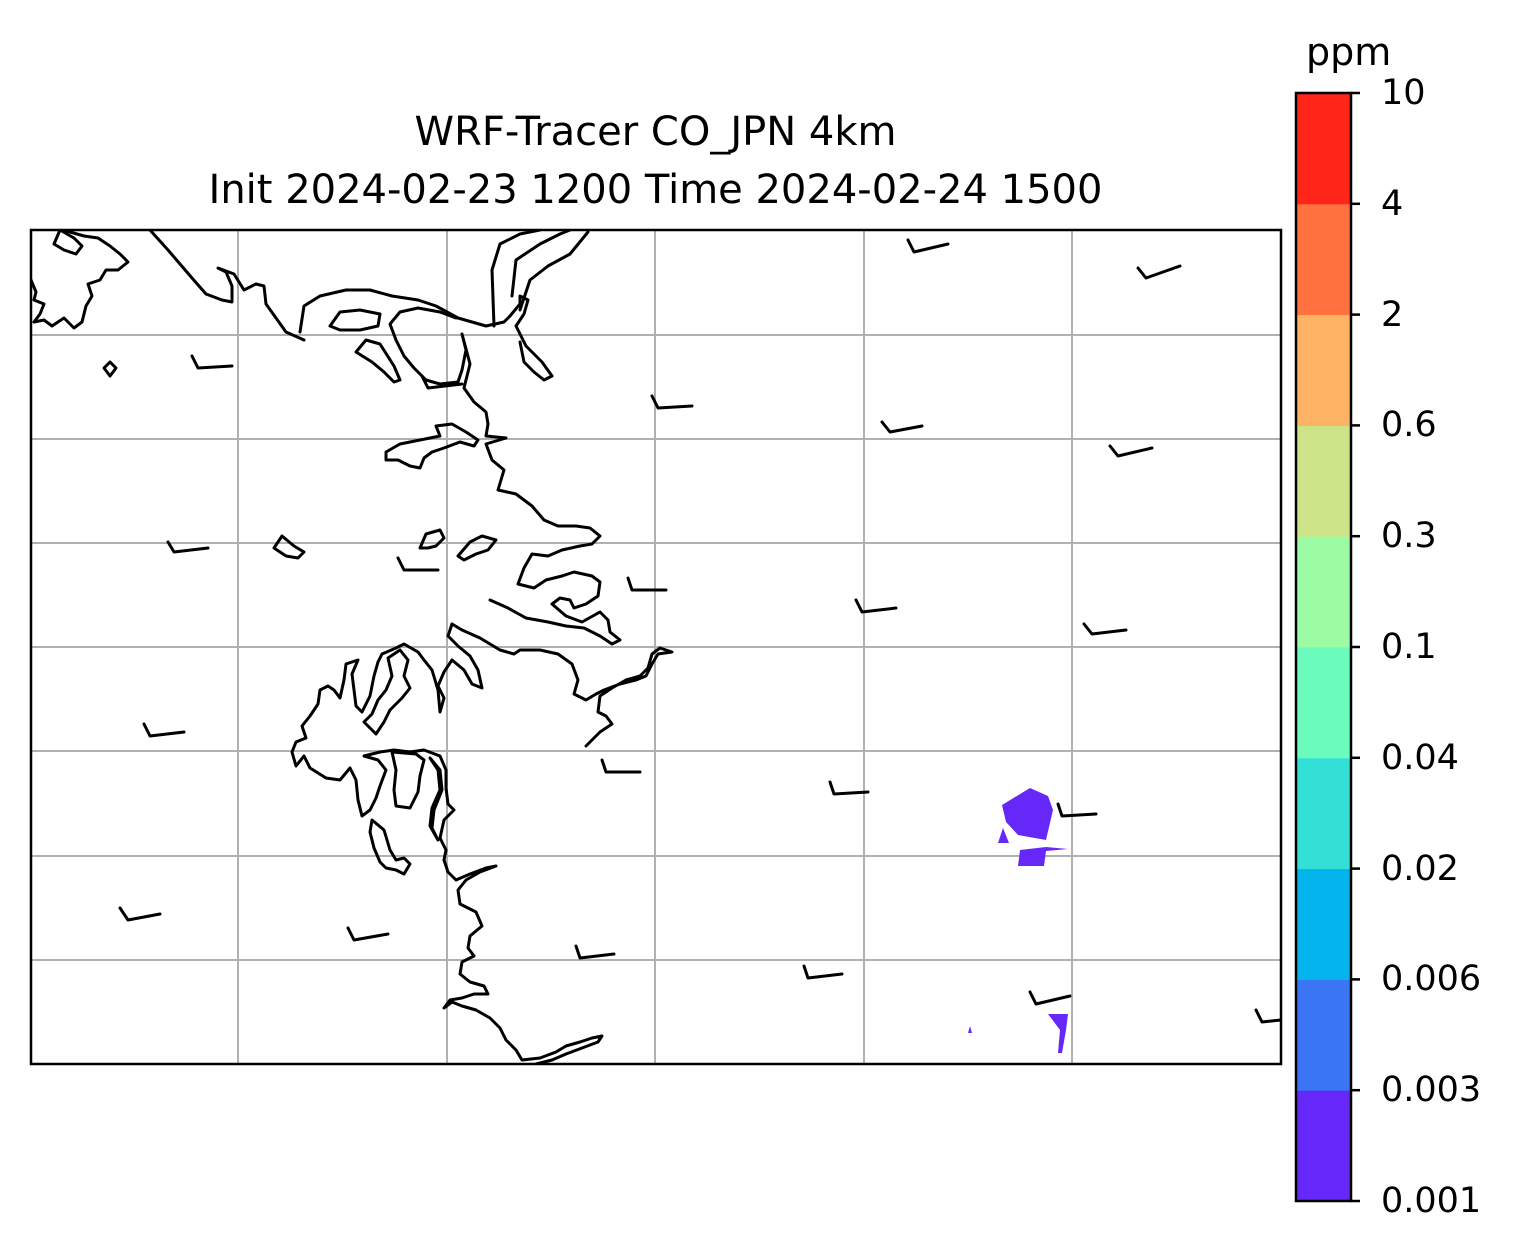 This screenshot has width=1528, height=1256. I want to click on map-title-line1: WRF-Tracer CO_JPN 4km, so click(655, 132).